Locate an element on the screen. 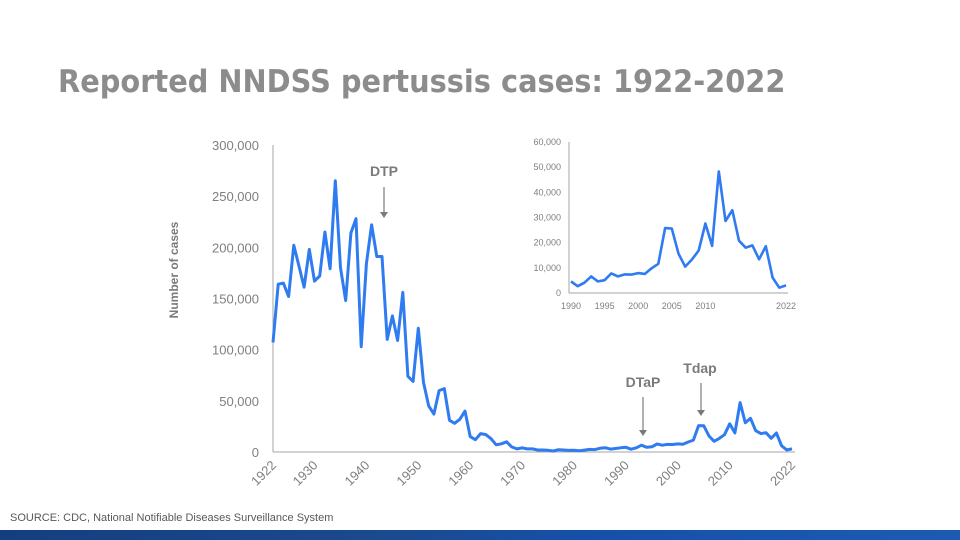 The height and width of the screenshot is (540, 960). x-tick-label: 1990 is located at coordinates (616, 473).